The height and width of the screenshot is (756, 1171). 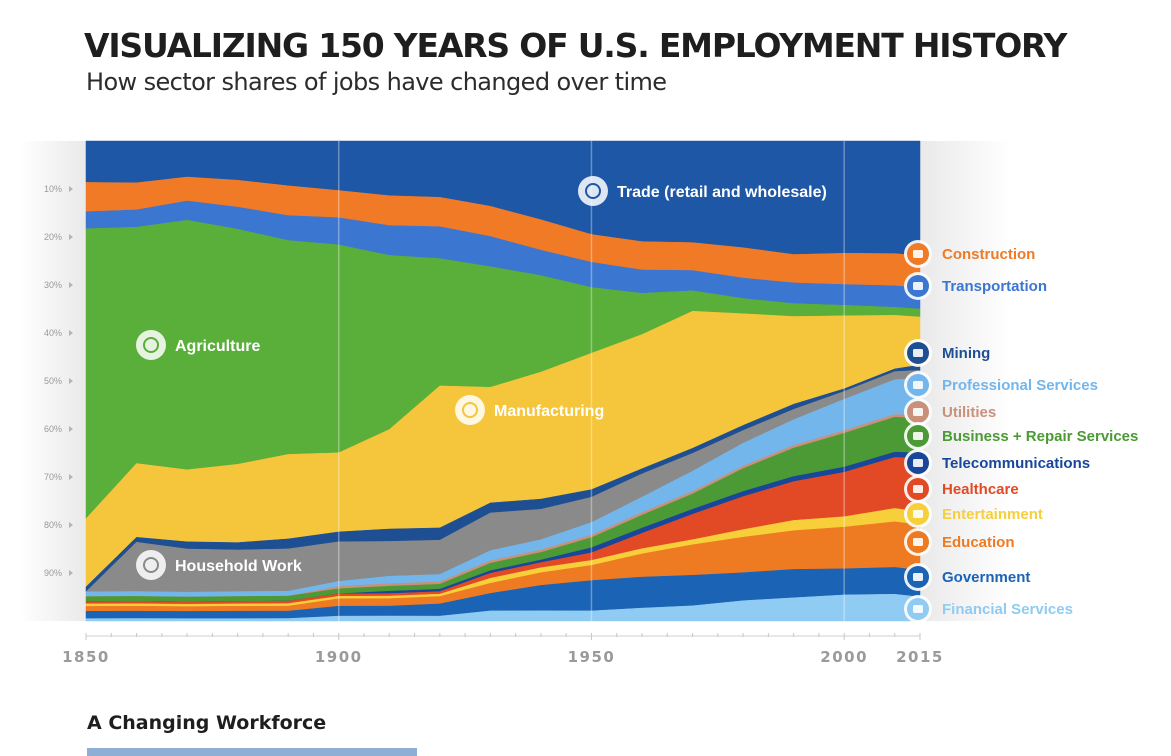 I want to click on y-tick-label: 90%, so click(x=53, y=573).